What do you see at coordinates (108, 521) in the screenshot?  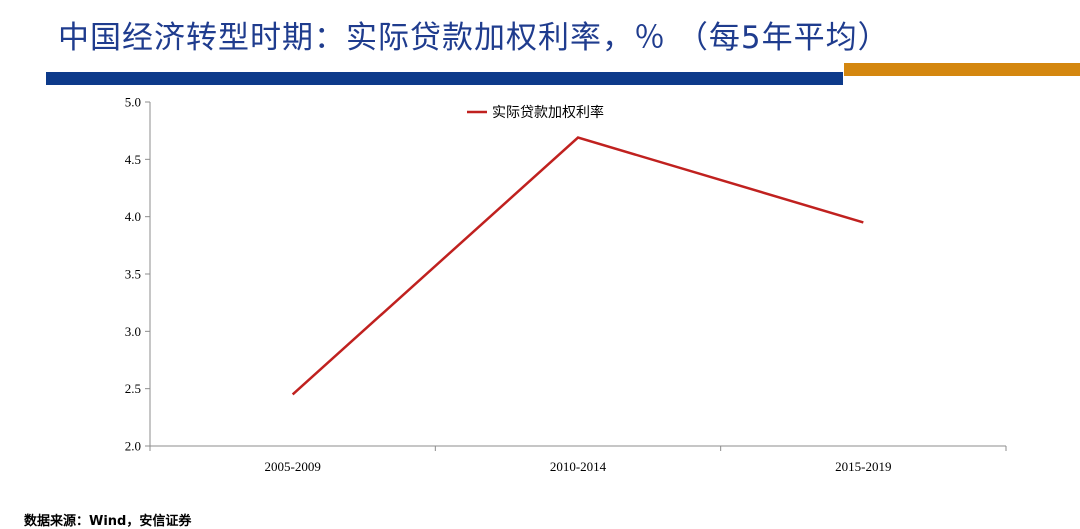 I see `data-source-note: 数据来源：Wind，安信证券` at bounding box center [108, 521].